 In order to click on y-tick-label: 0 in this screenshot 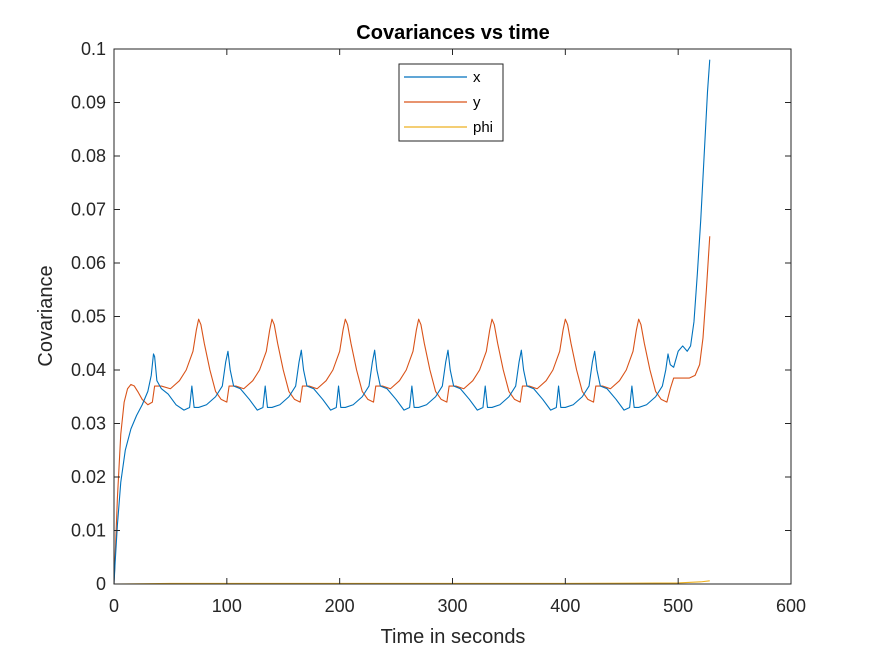, I will do `click(101, 584)`.